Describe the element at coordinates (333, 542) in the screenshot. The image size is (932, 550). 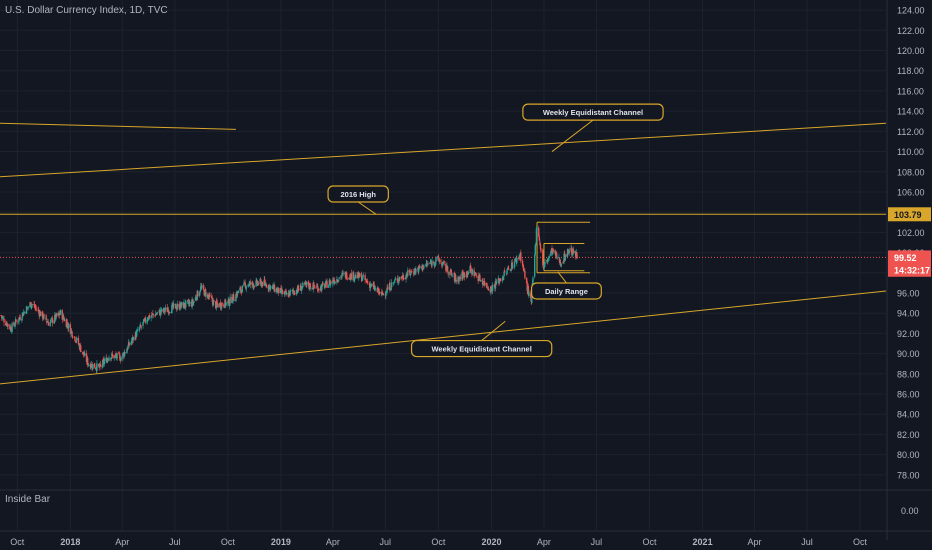
I see `x-tick-label: Apr` at that location.